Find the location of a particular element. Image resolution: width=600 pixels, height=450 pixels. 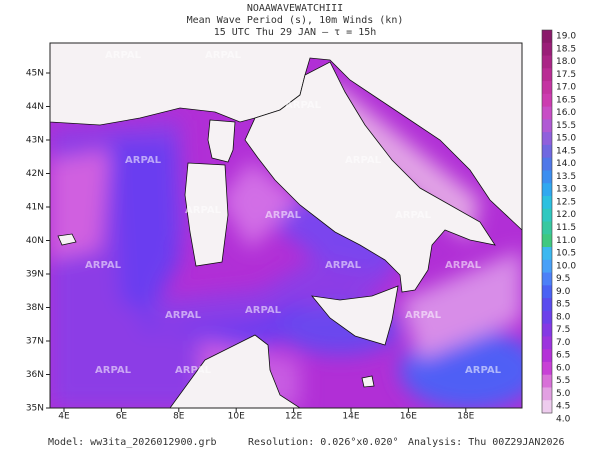

lat-label: 39N is located at coordinates (35, 275).